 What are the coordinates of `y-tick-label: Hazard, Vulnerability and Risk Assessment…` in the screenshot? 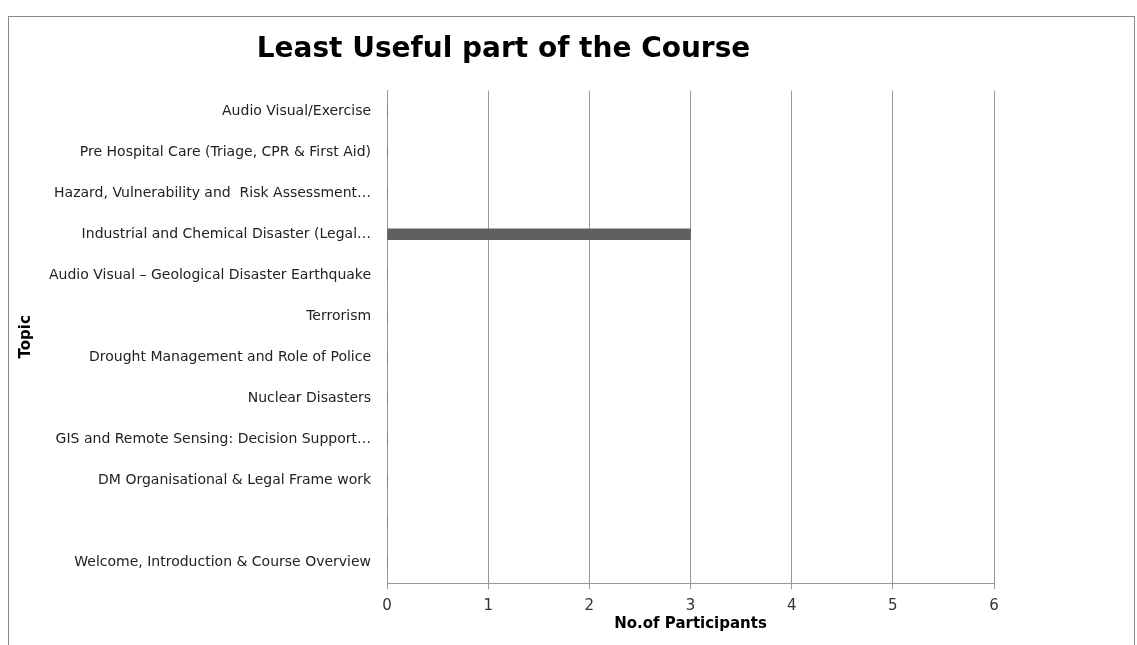 It's located at (213, 191).